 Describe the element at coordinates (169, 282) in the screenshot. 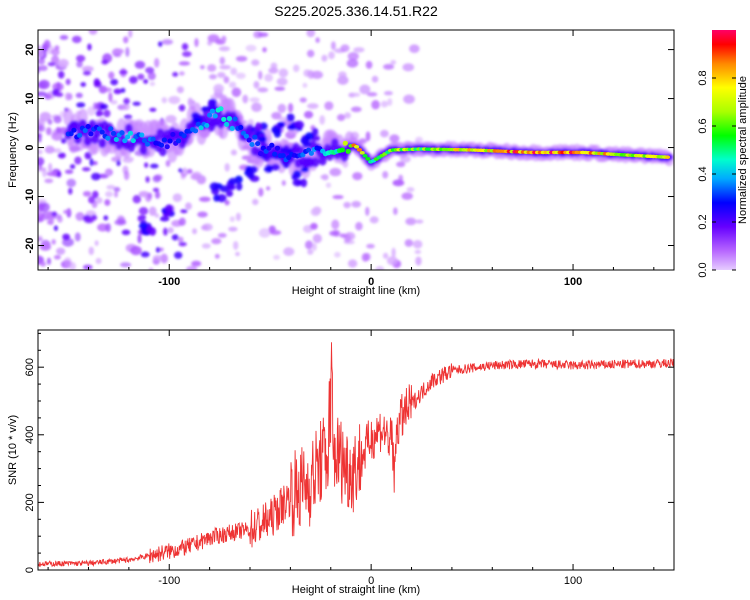

I see `spectrogram-xtick-label: -100` at that location.